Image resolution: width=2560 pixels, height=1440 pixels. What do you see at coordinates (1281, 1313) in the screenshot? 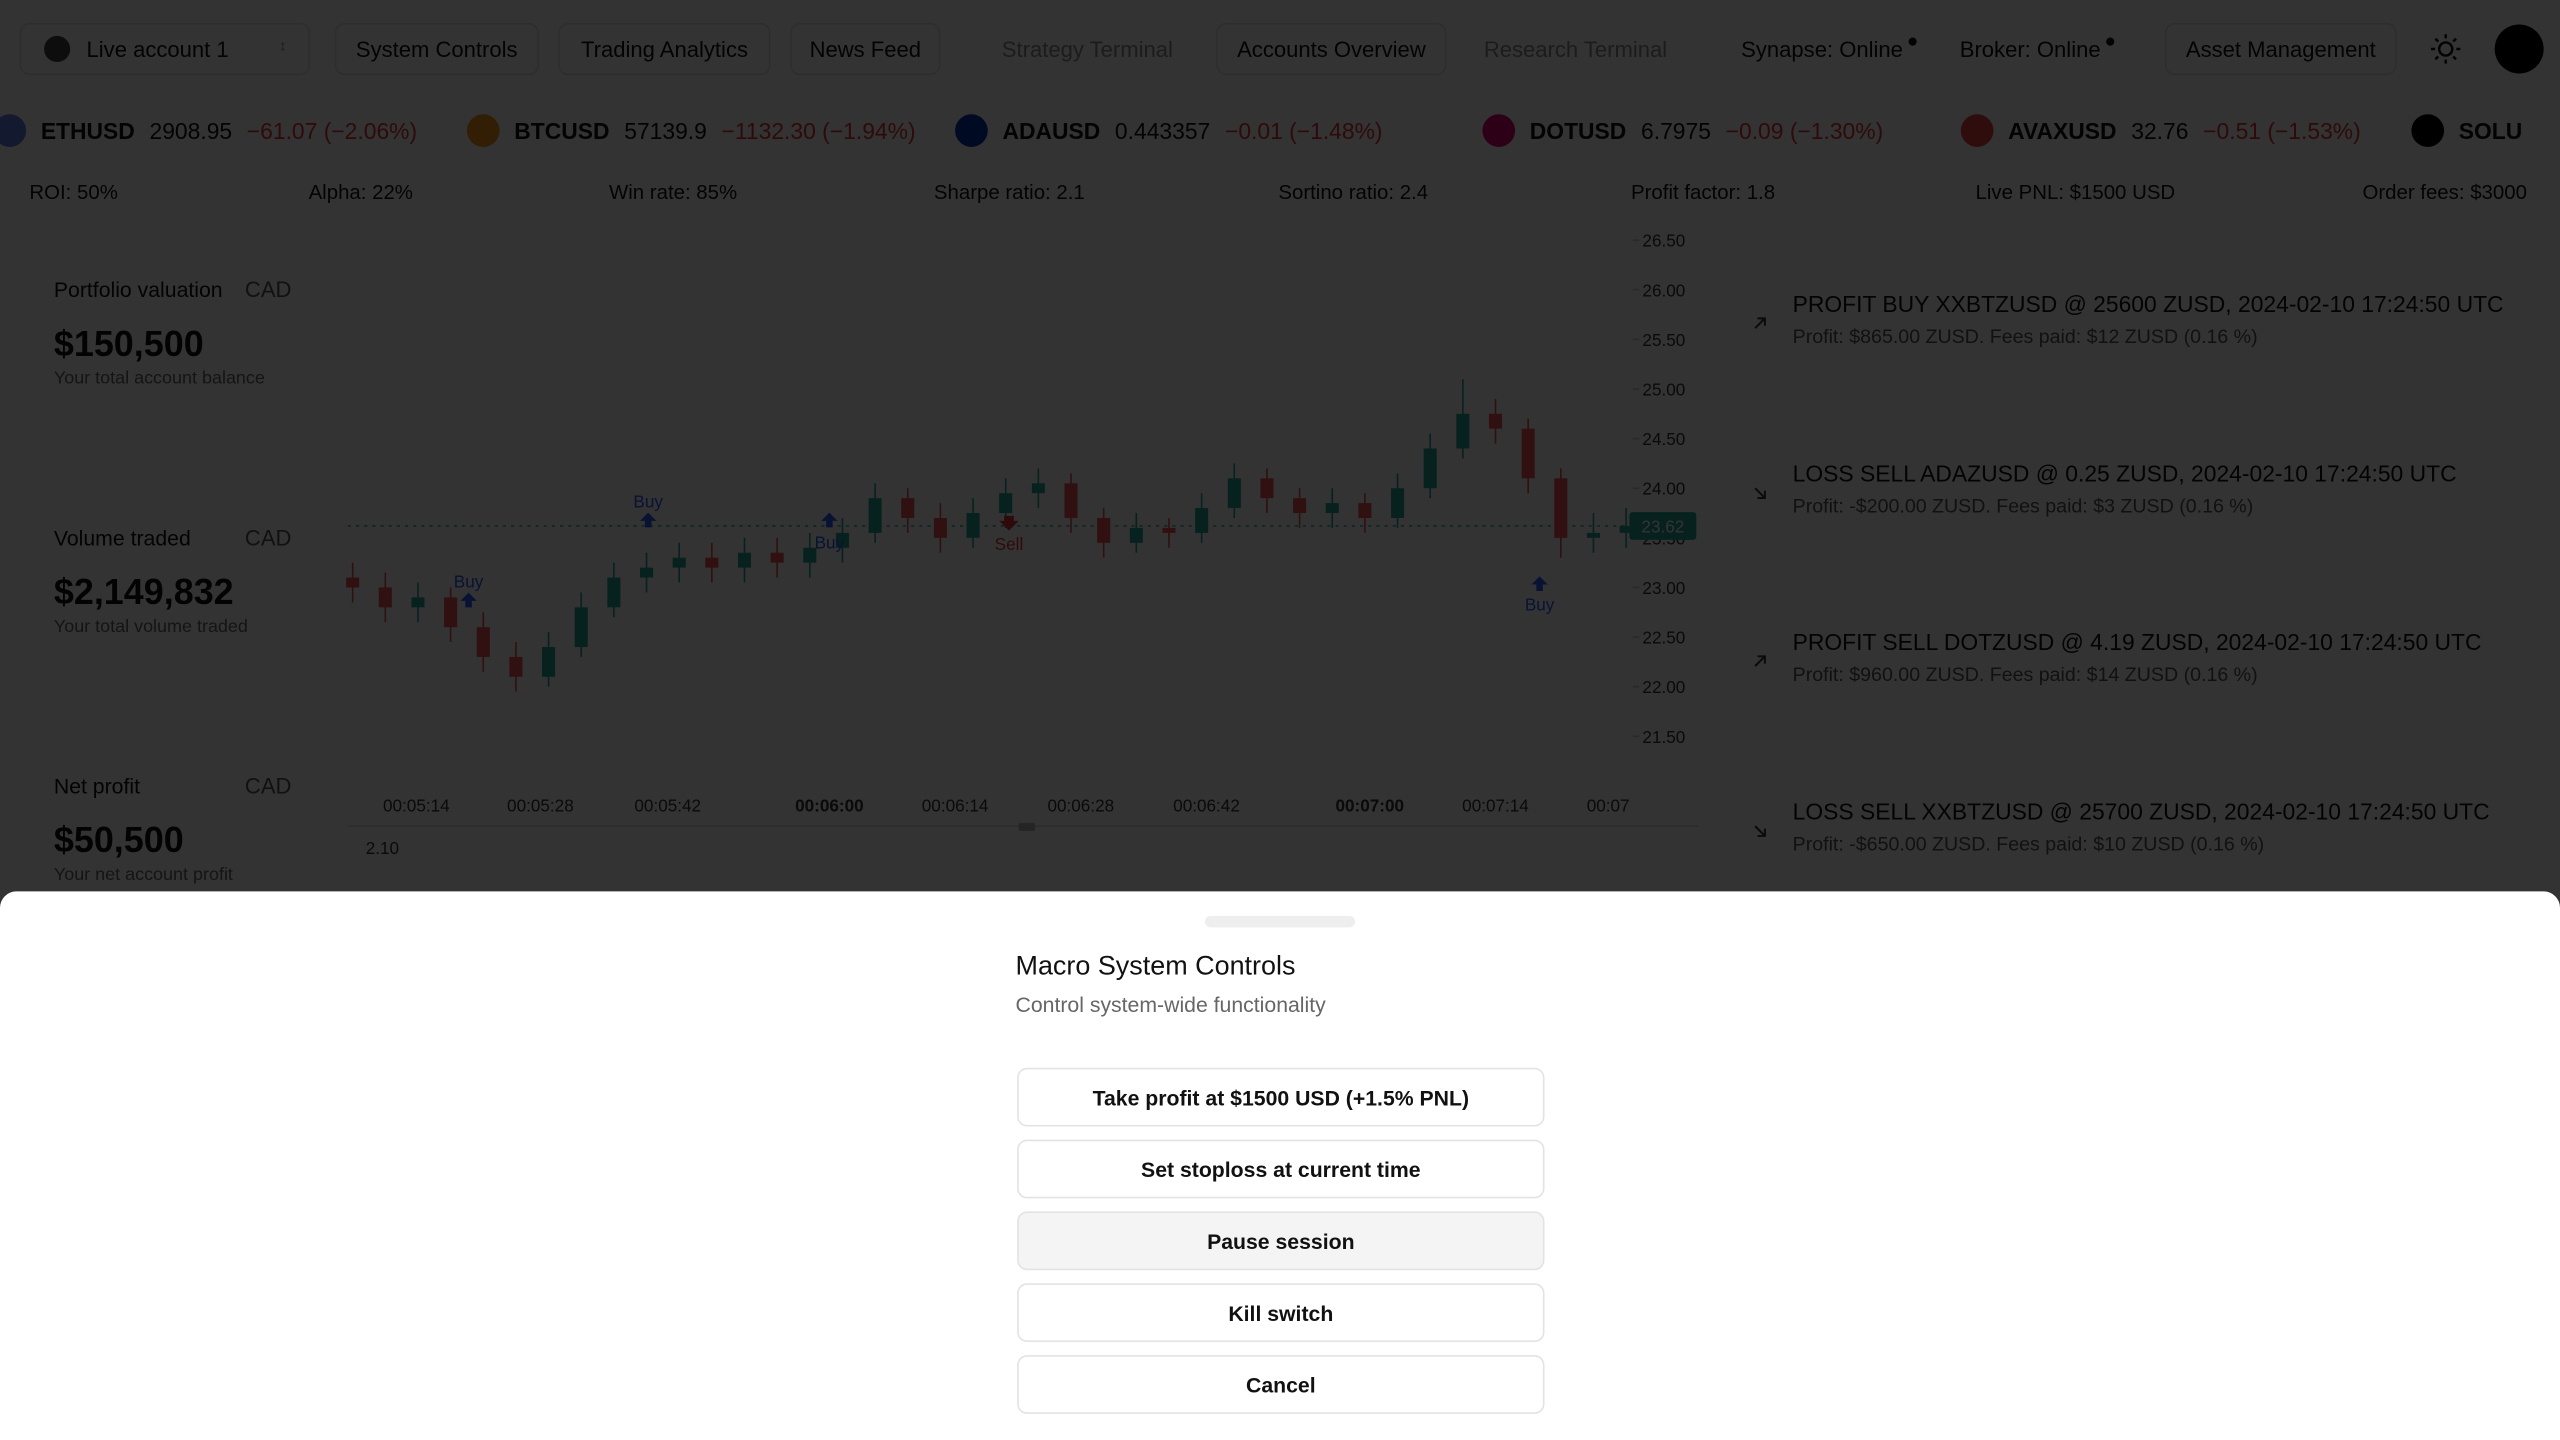
I see `action-button: Kill switch` at bounding box center [1281, 1313].